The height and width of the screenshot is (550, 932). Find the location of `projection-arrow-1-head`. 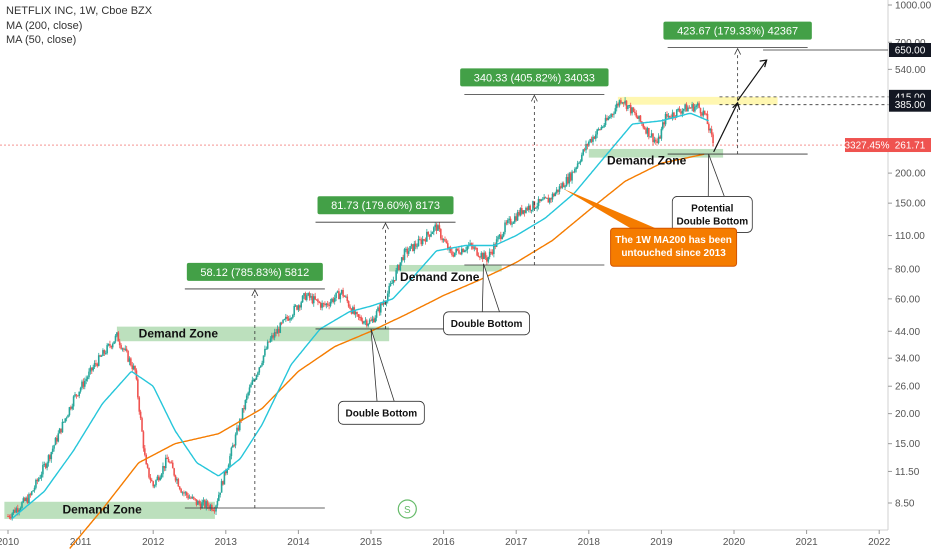

projection-arrow-1-head is located at coordinates (736, 105).